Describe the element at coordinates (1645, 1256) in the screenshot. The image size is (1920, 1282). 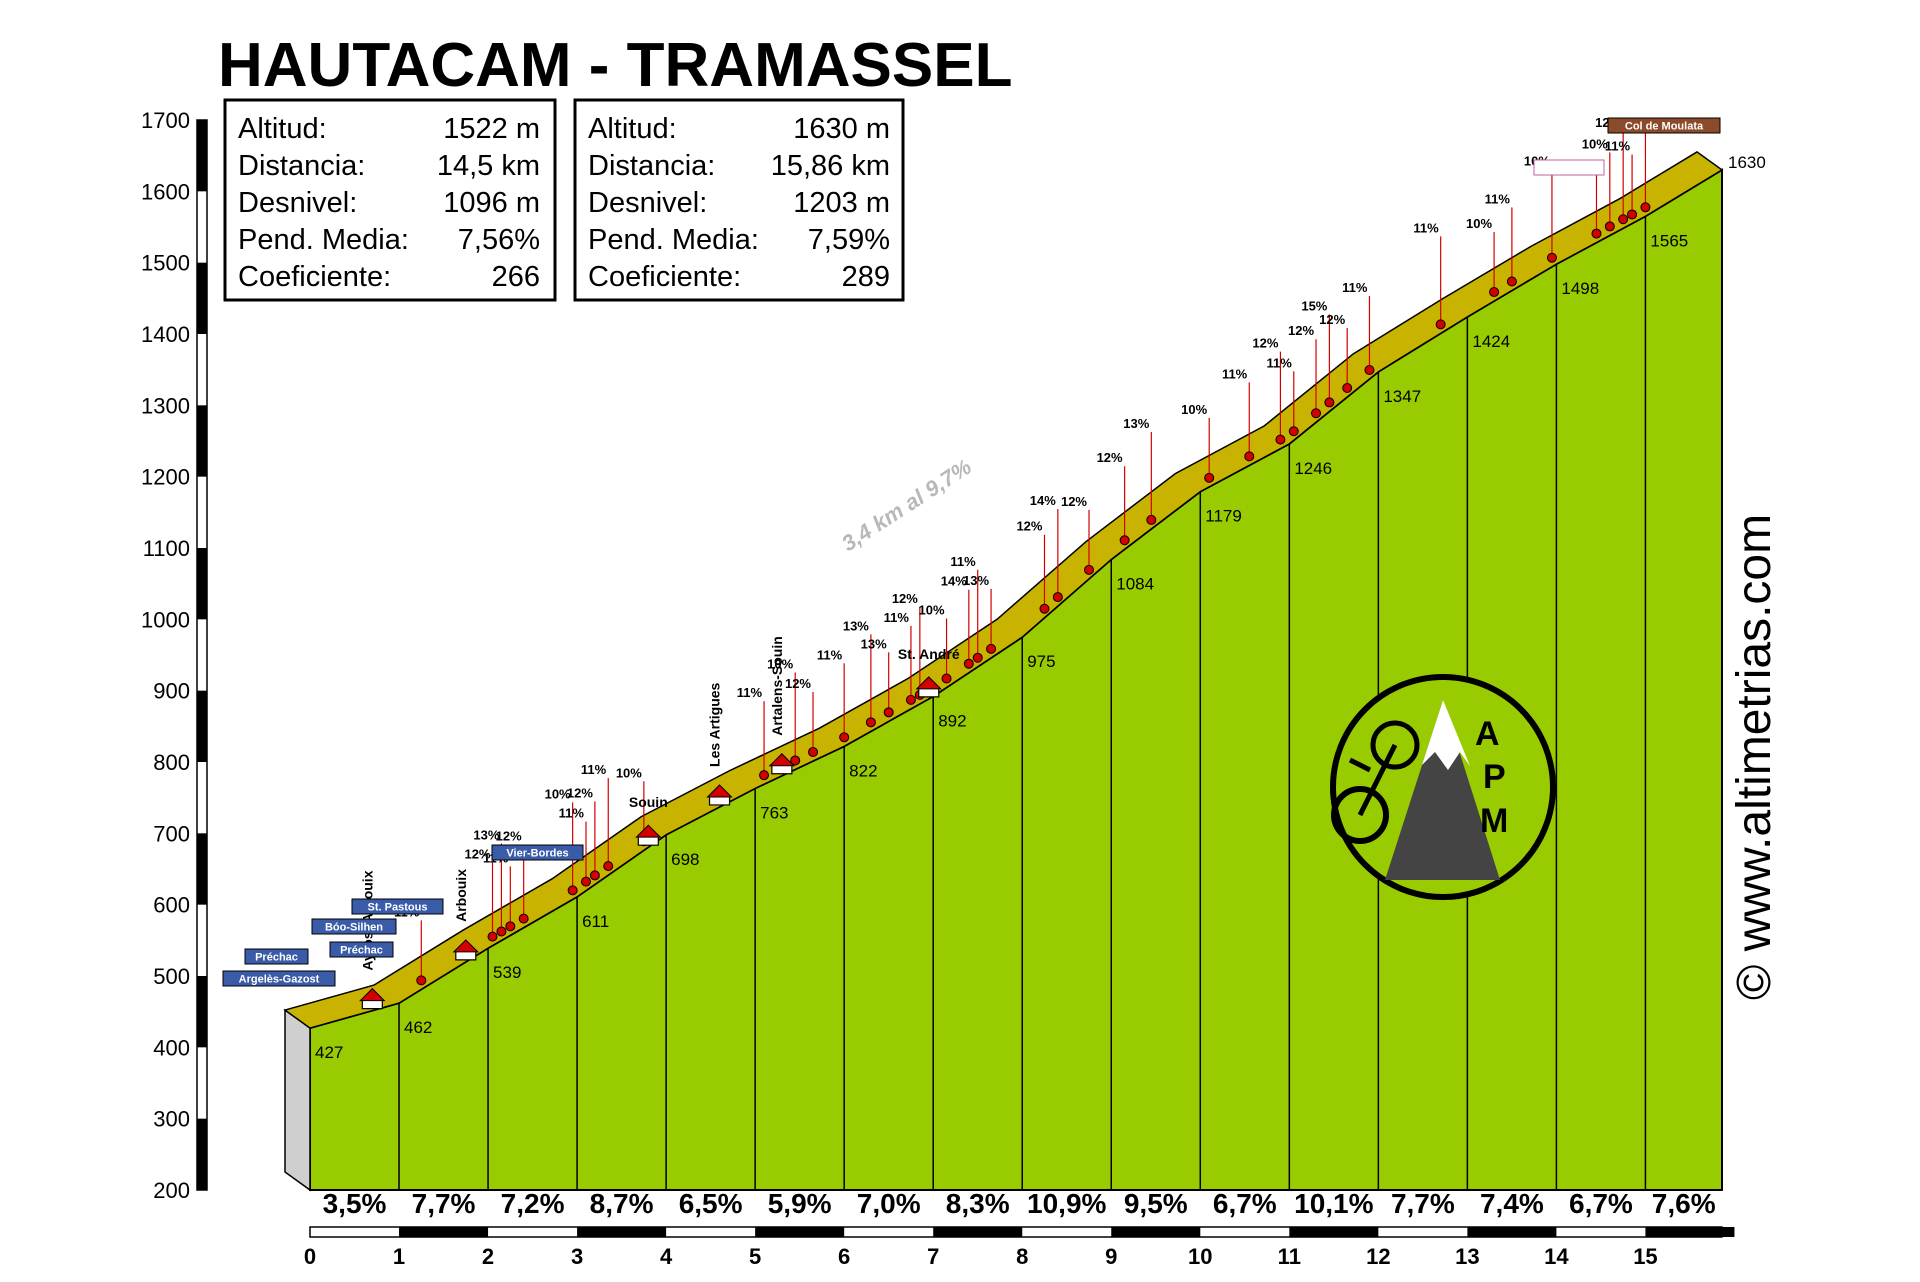
I see `x-tick-label: 15` at that location.